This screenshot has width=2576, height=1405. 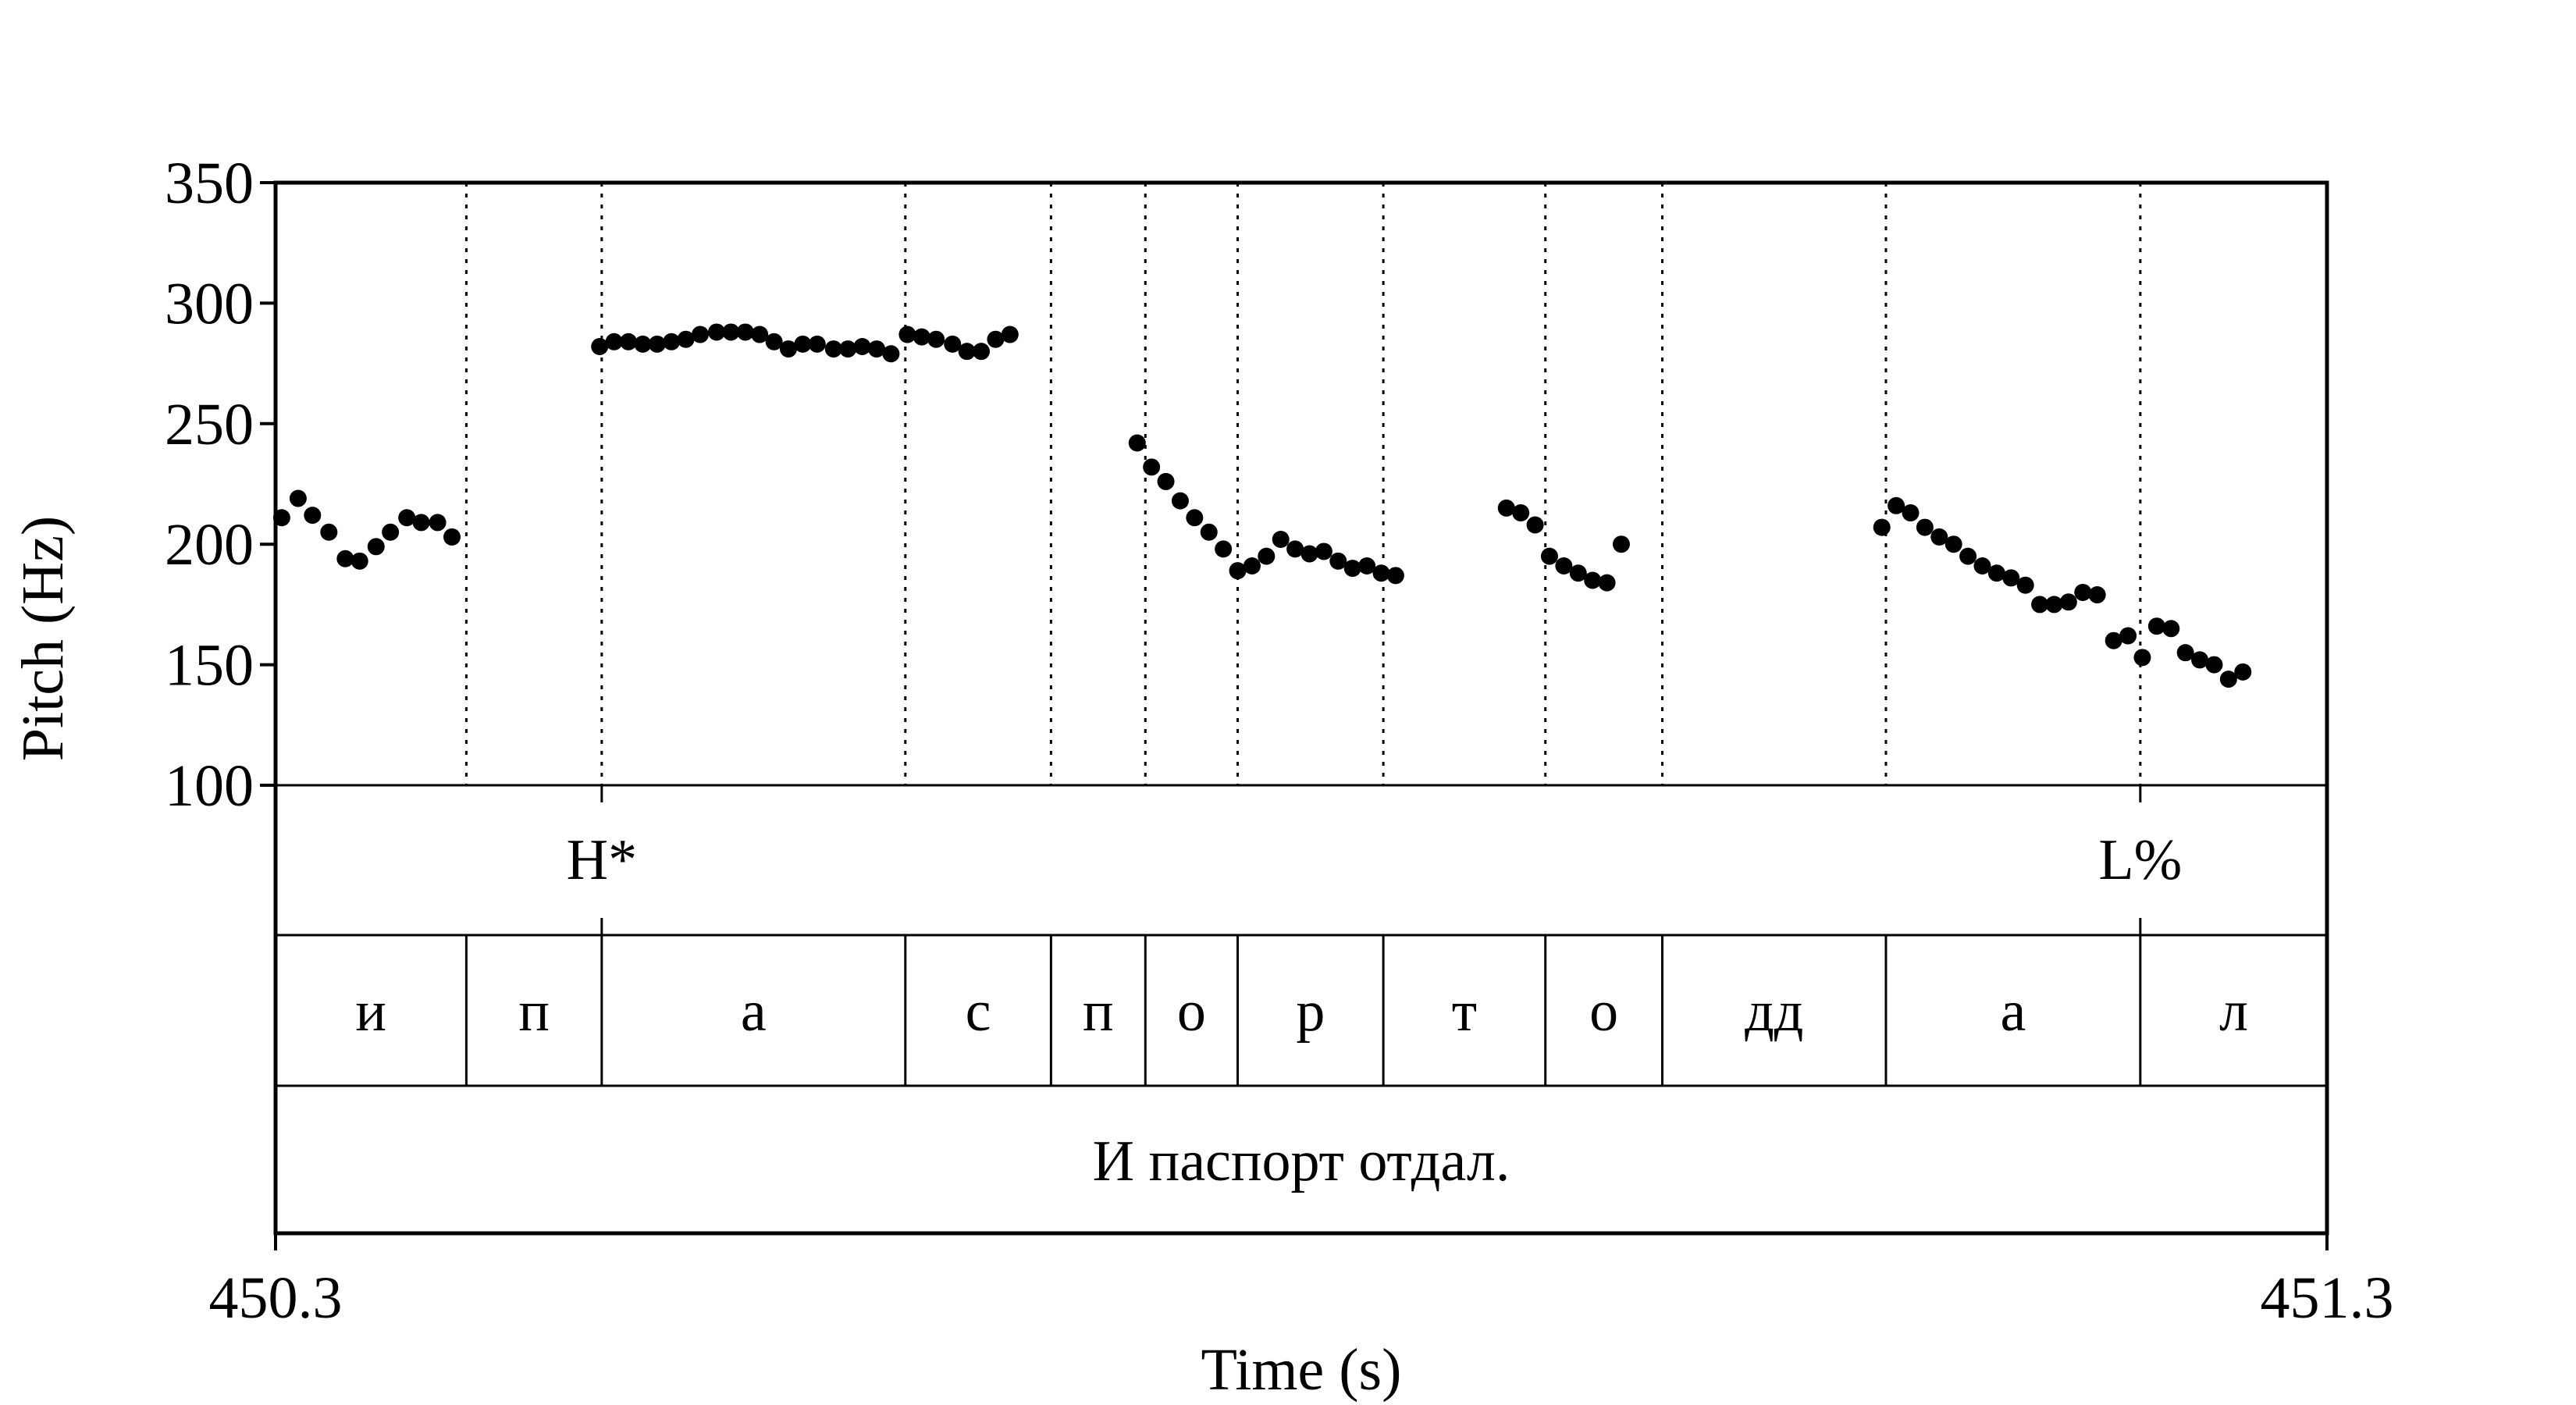 What do you see at coordinates (210, 424) in the screenshot?
I see `y-tick-label: 250` at bounding box center [210, 424].